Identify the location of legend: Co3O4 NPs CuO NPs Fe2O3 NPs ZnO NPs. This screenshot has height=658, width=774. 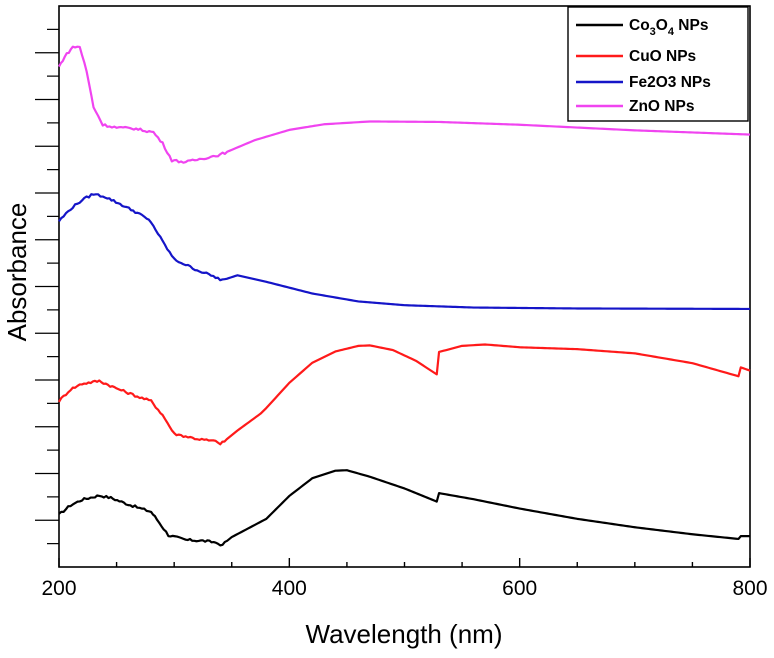
(658, 64).